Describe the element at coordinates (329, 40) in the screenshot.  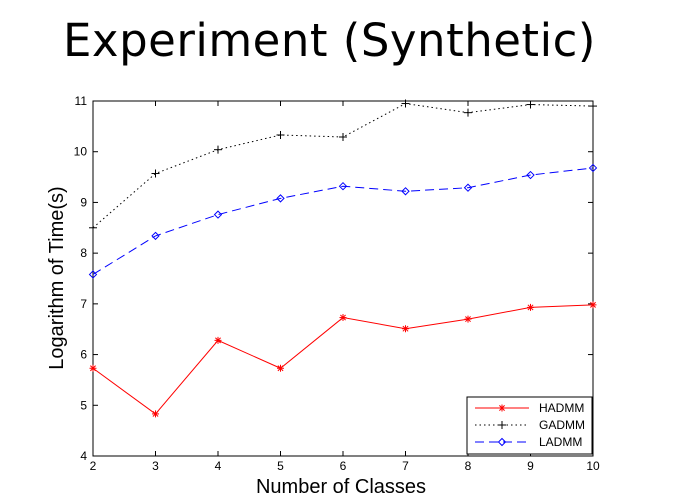
I see `slide-title: Experiment (Synthetic)` at that location.